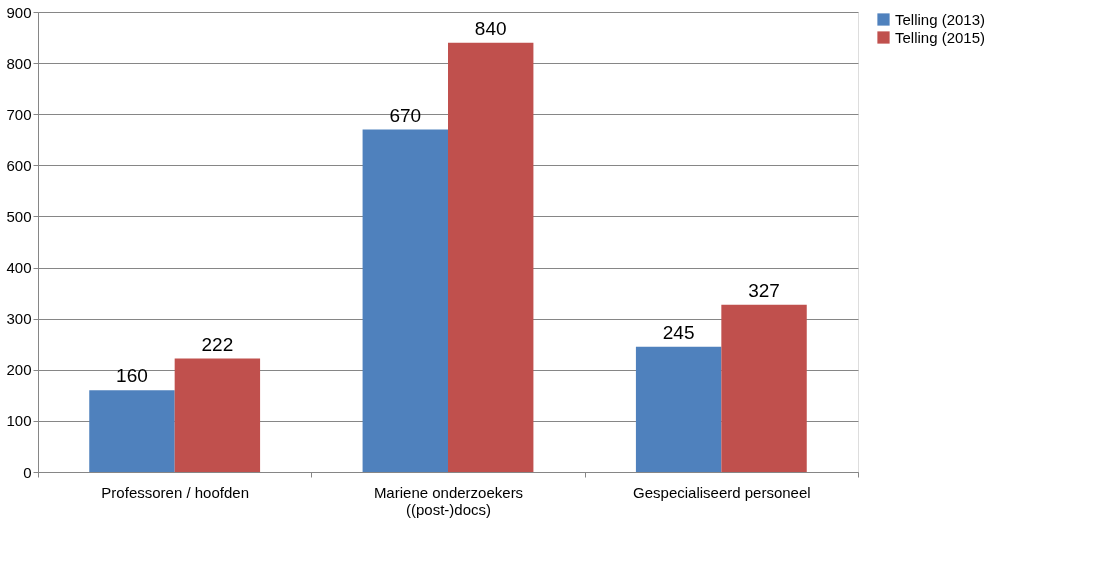 The height and width of the screenshot is (581, 1101). Describe the element at coordinates (19, 165) in the screenshot. I see `y-tick-label: 600` at that location.